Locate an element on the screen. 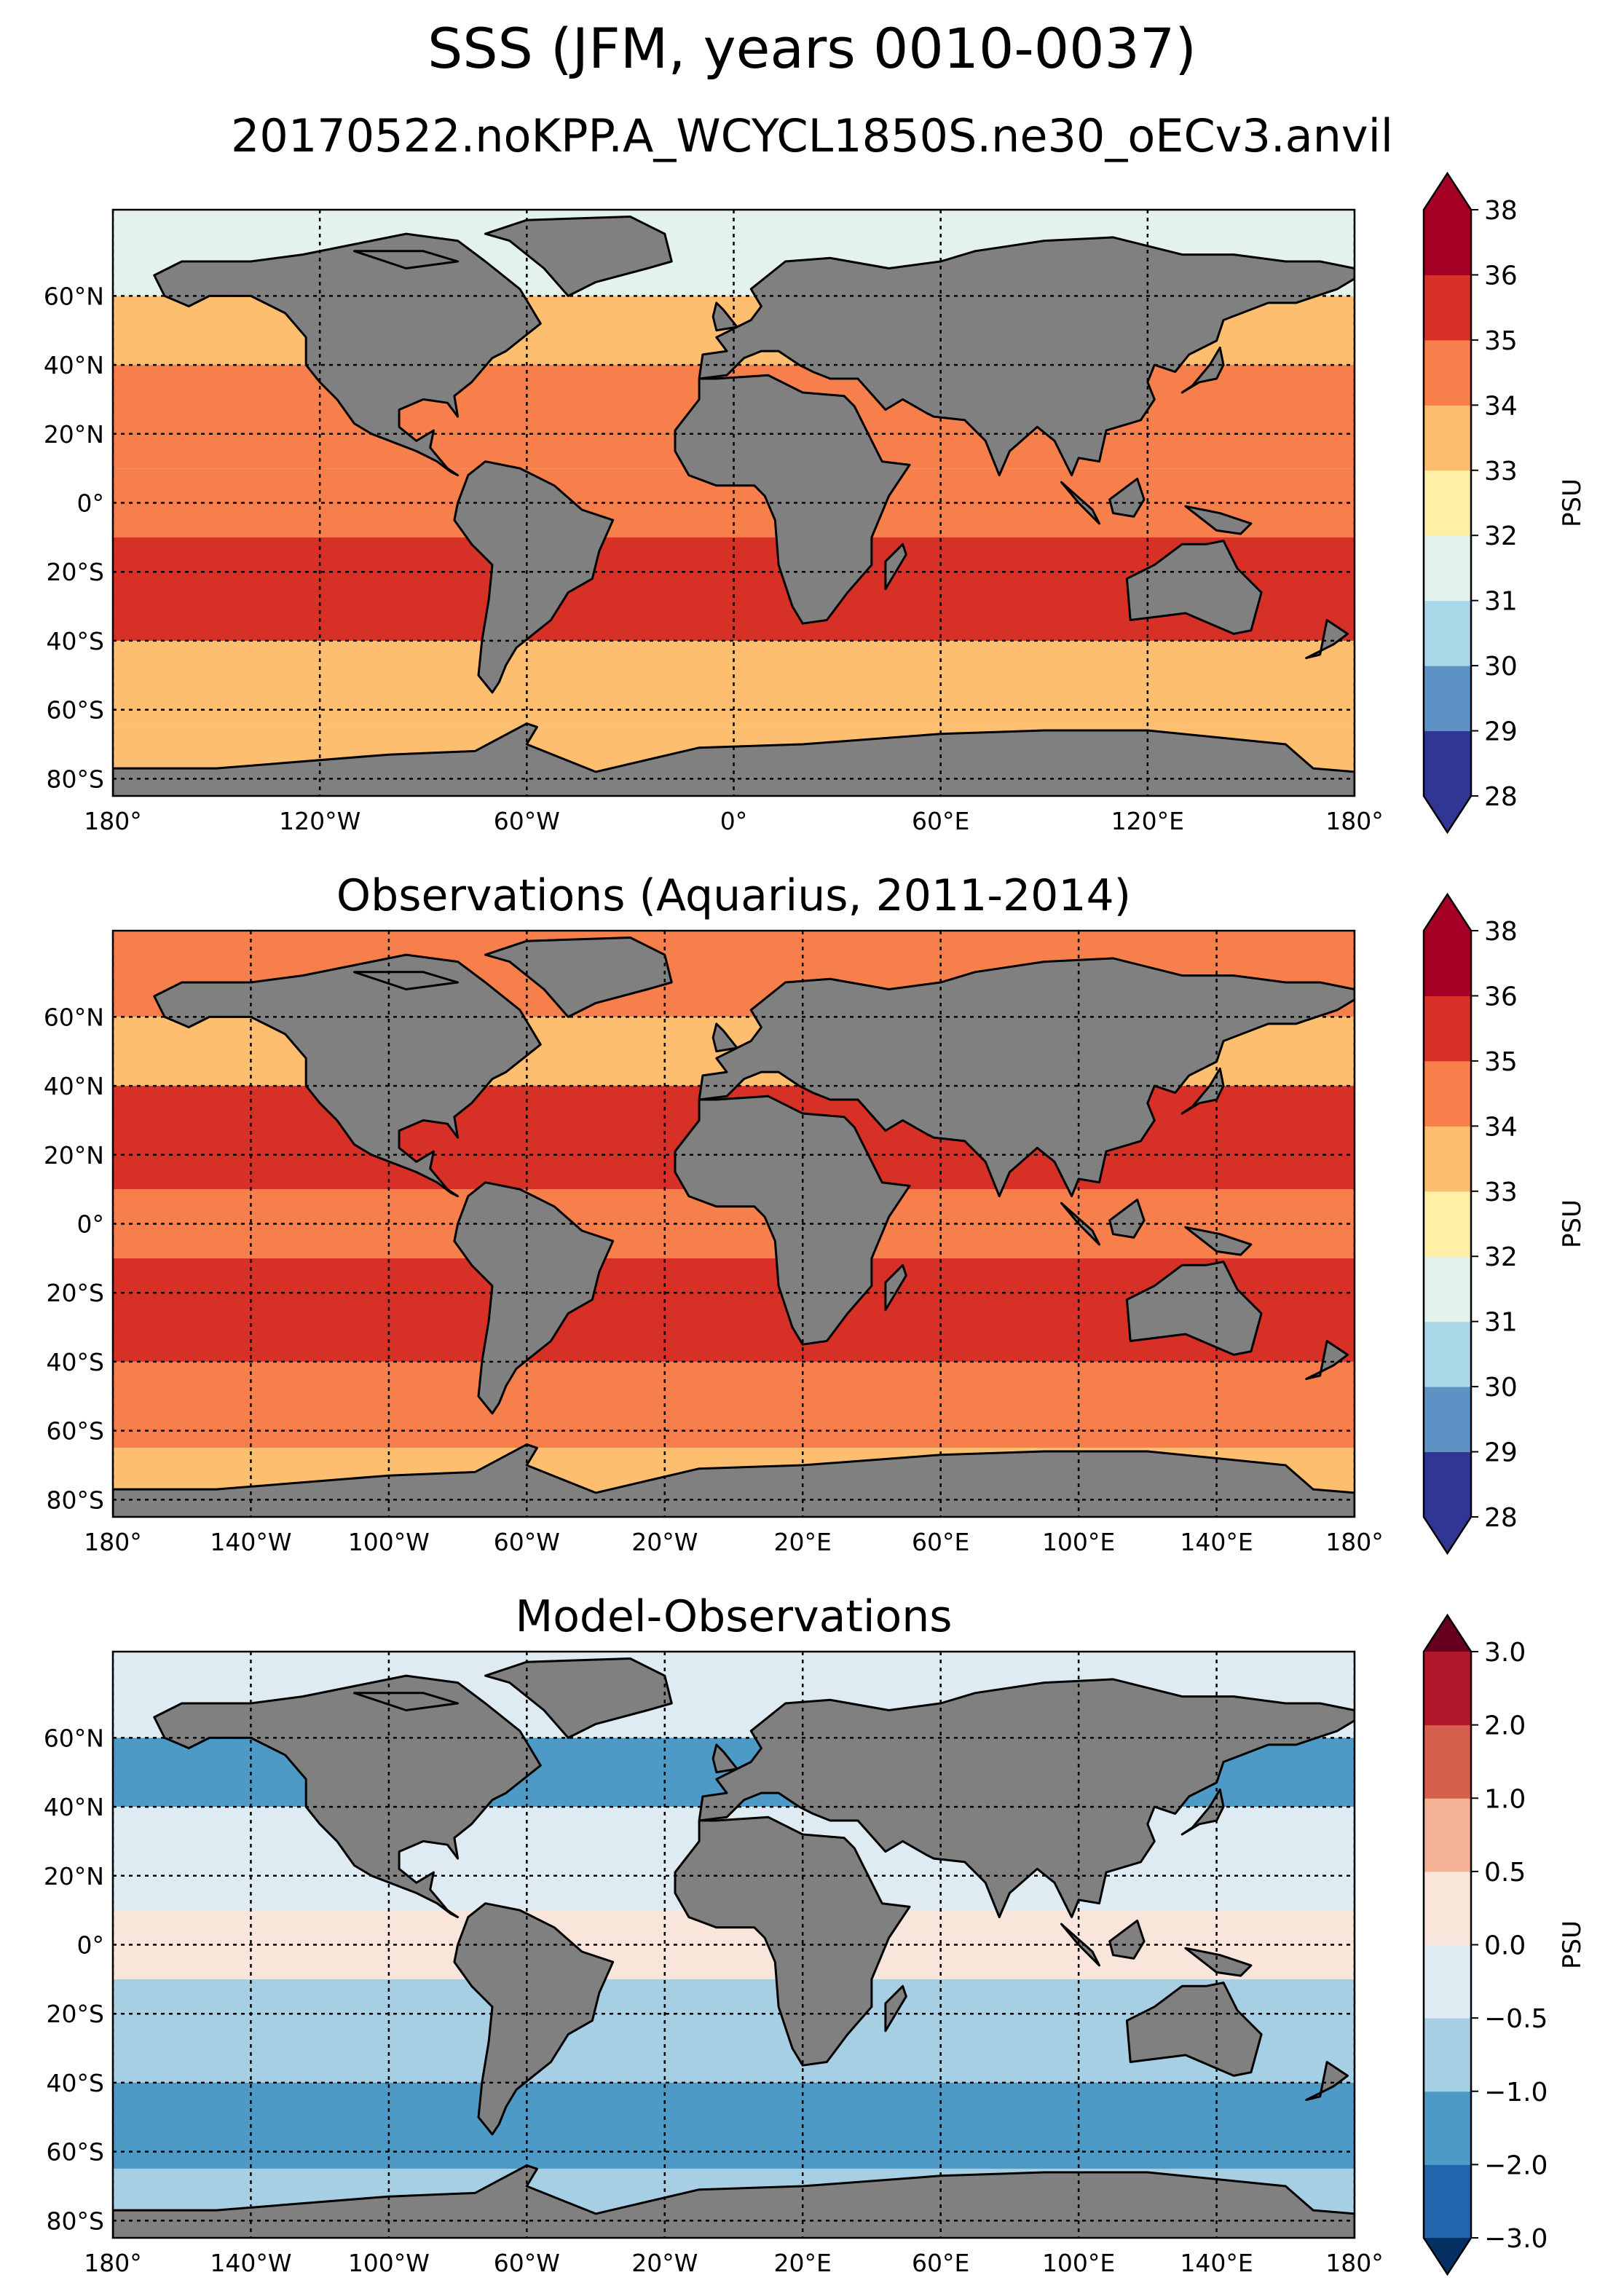  colorbar-tick-label: 31 is located at coordinates (1501, 602).